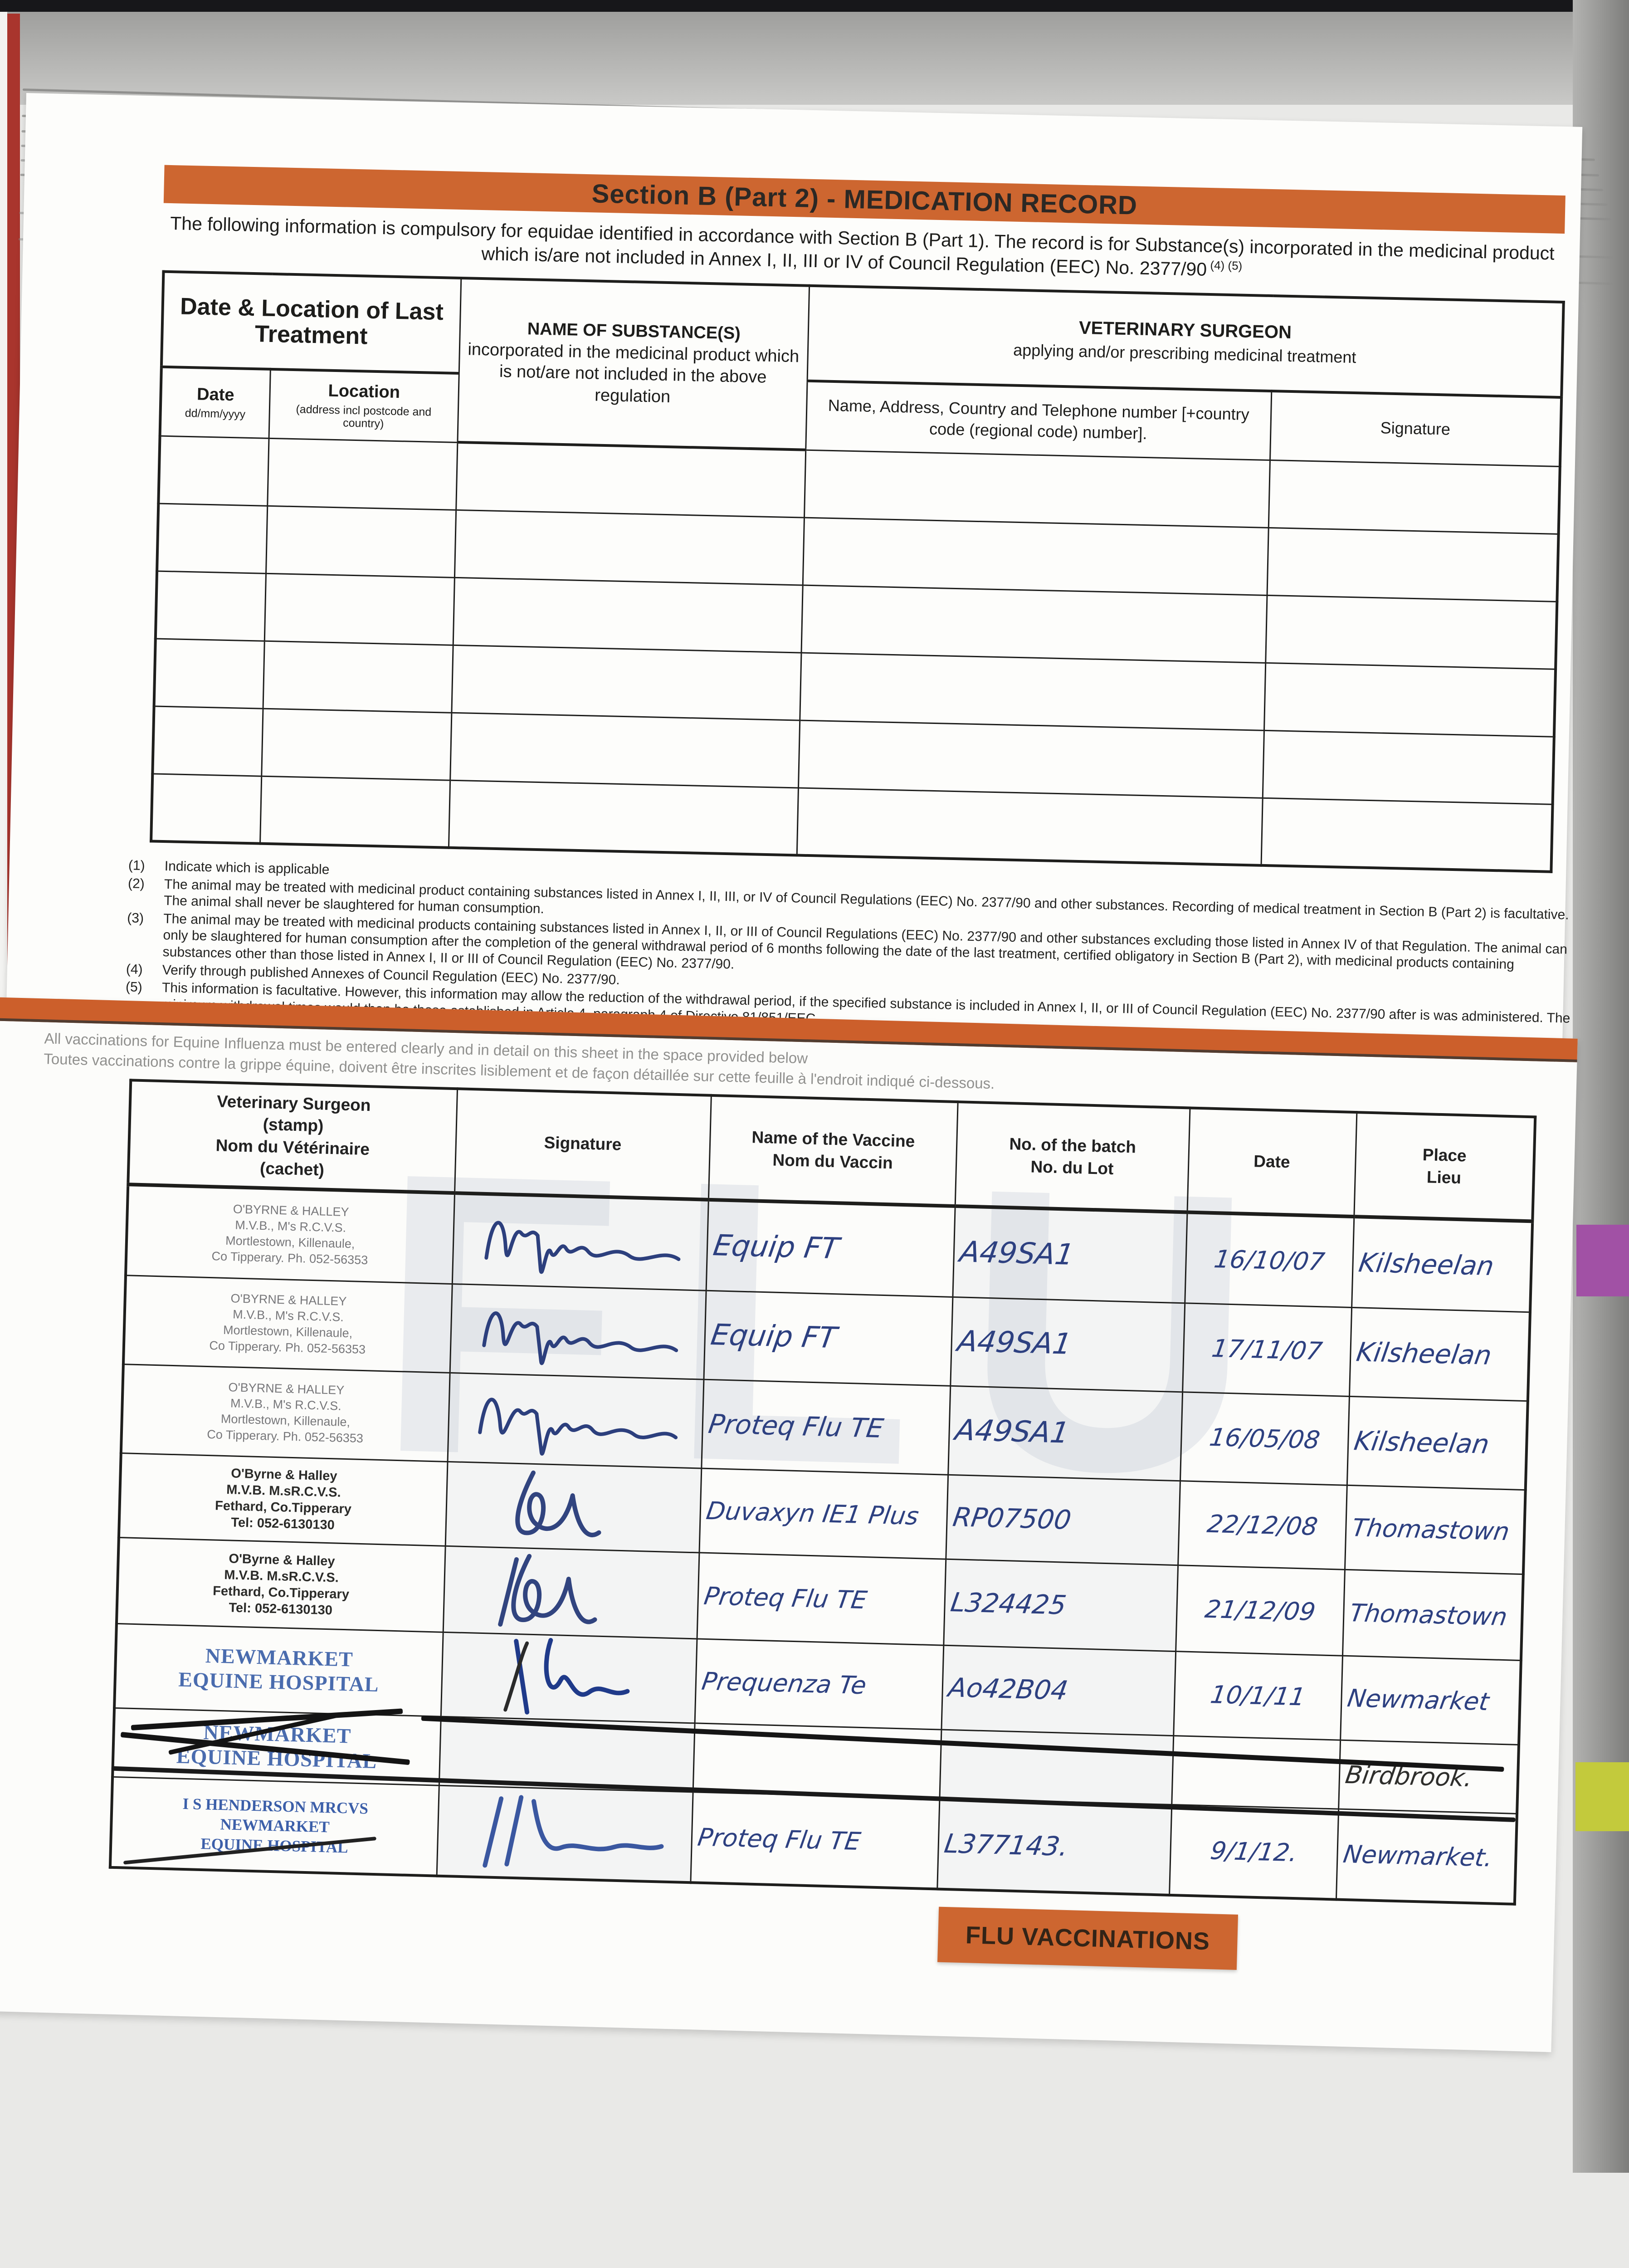 The width and height of the screenshot is (1629, 2268). What do you see at coordinates (1272, 1162) in the screenshot?
I see `header-date: Date` at bounding box center [1272, 1162].